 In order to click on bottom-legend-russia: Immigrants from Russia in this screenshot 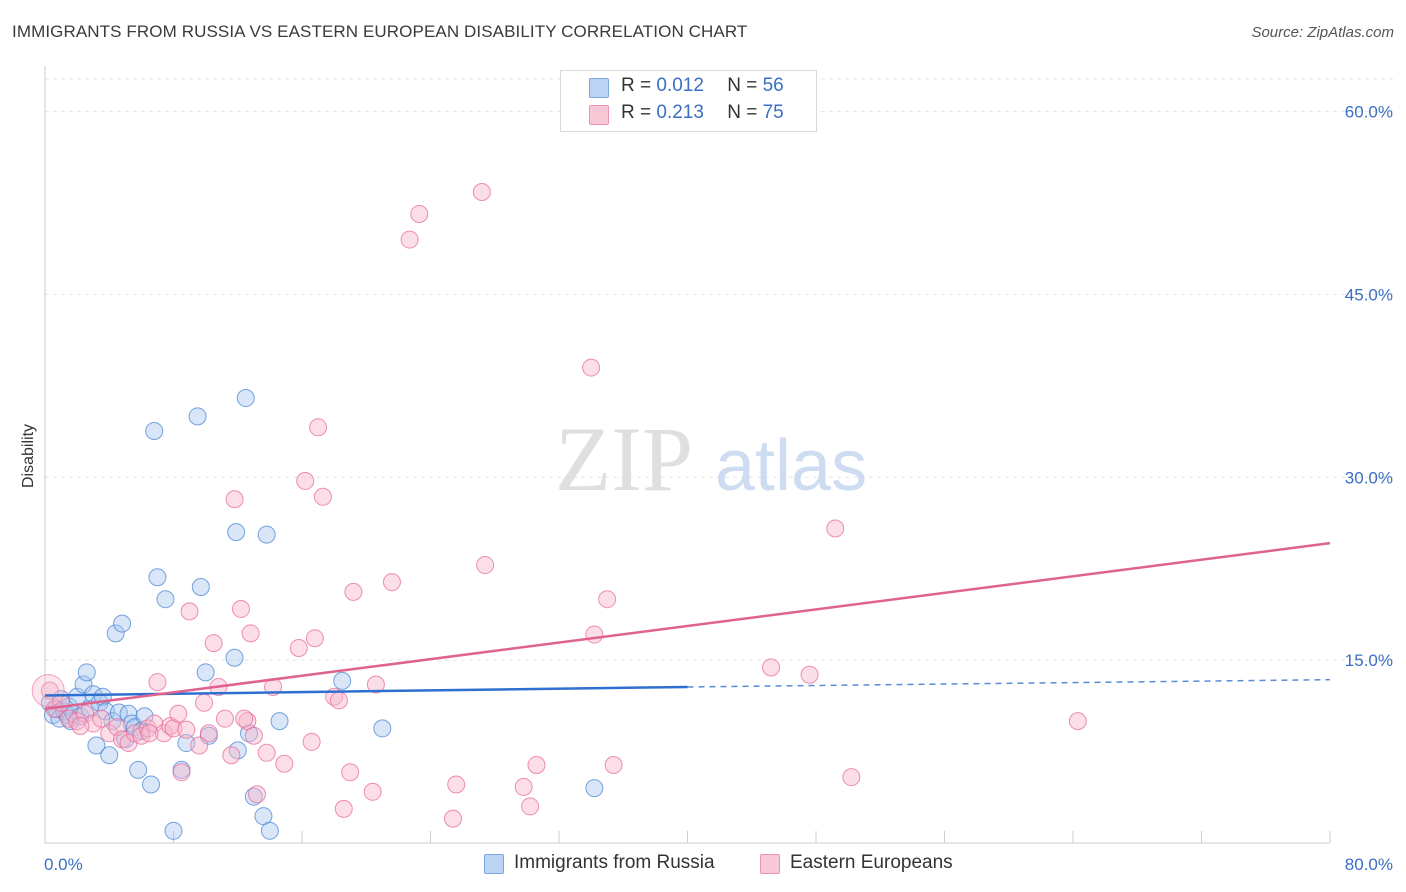, I will do `click(599, 863)`.